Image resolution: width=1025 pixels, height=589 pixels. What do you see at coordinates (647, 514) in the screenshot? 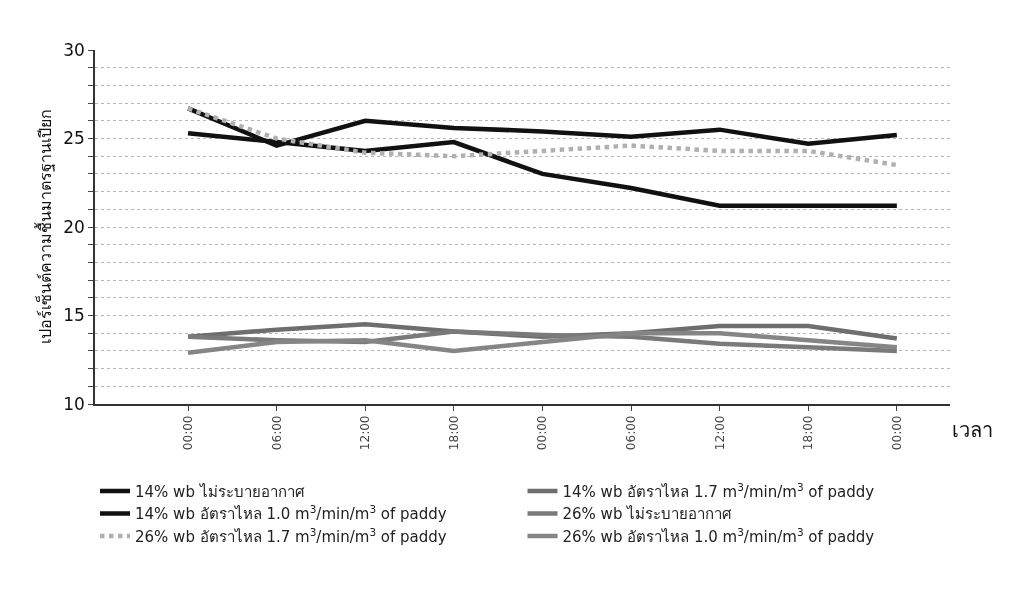
I see `legend-label: 26% wb ไม่ระบายอากาศ` at bounding box center [647, 514].